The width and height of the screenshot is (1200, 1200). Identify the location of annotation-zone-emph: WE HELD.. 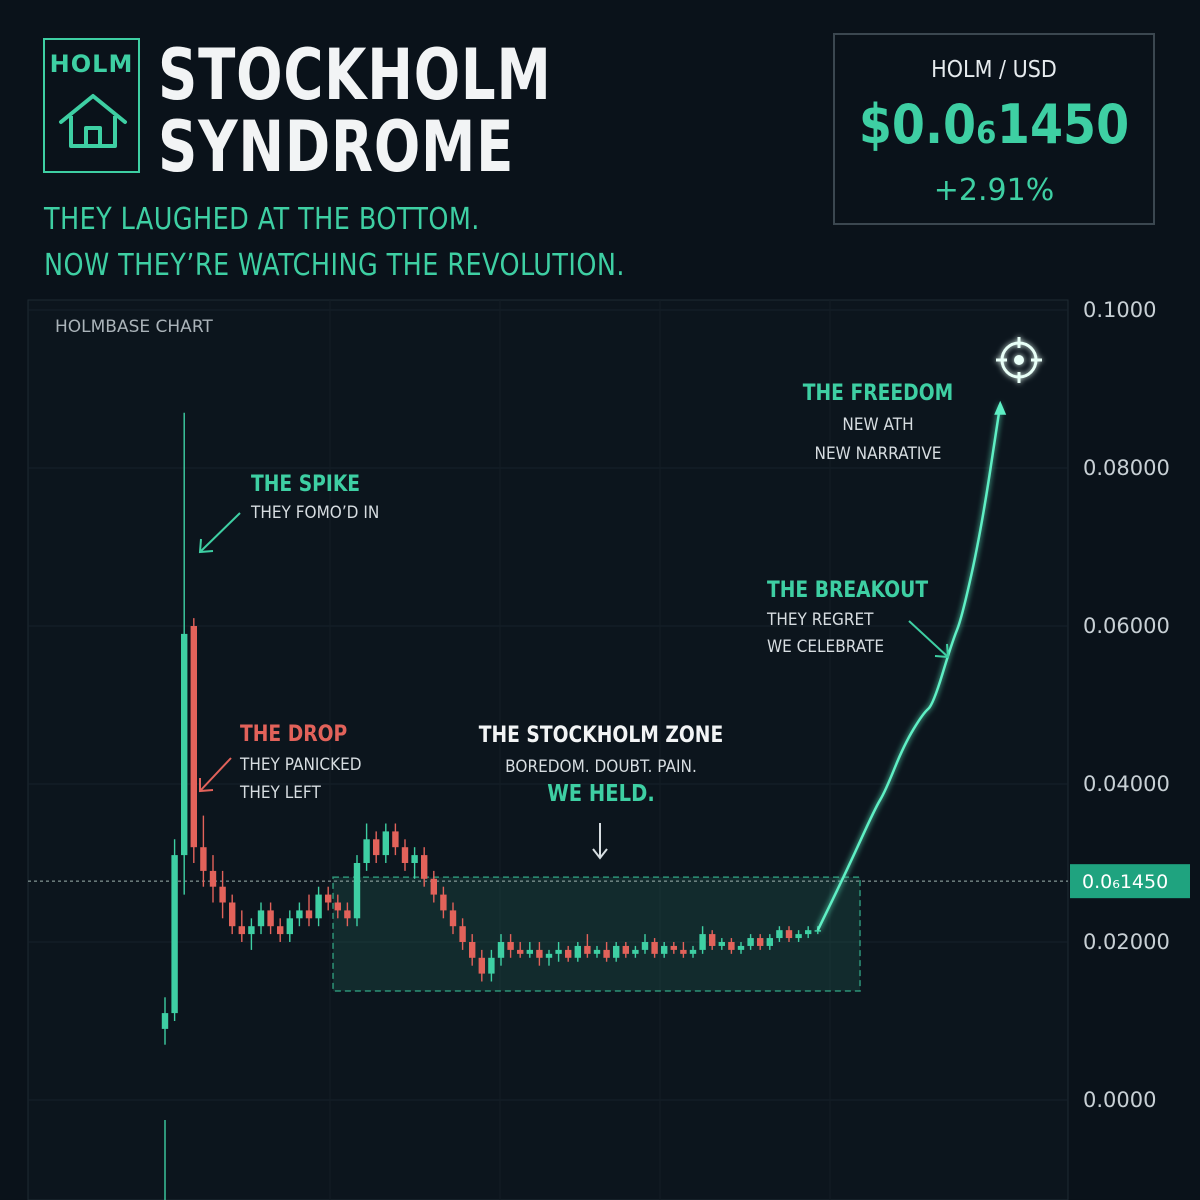
(601, 794).